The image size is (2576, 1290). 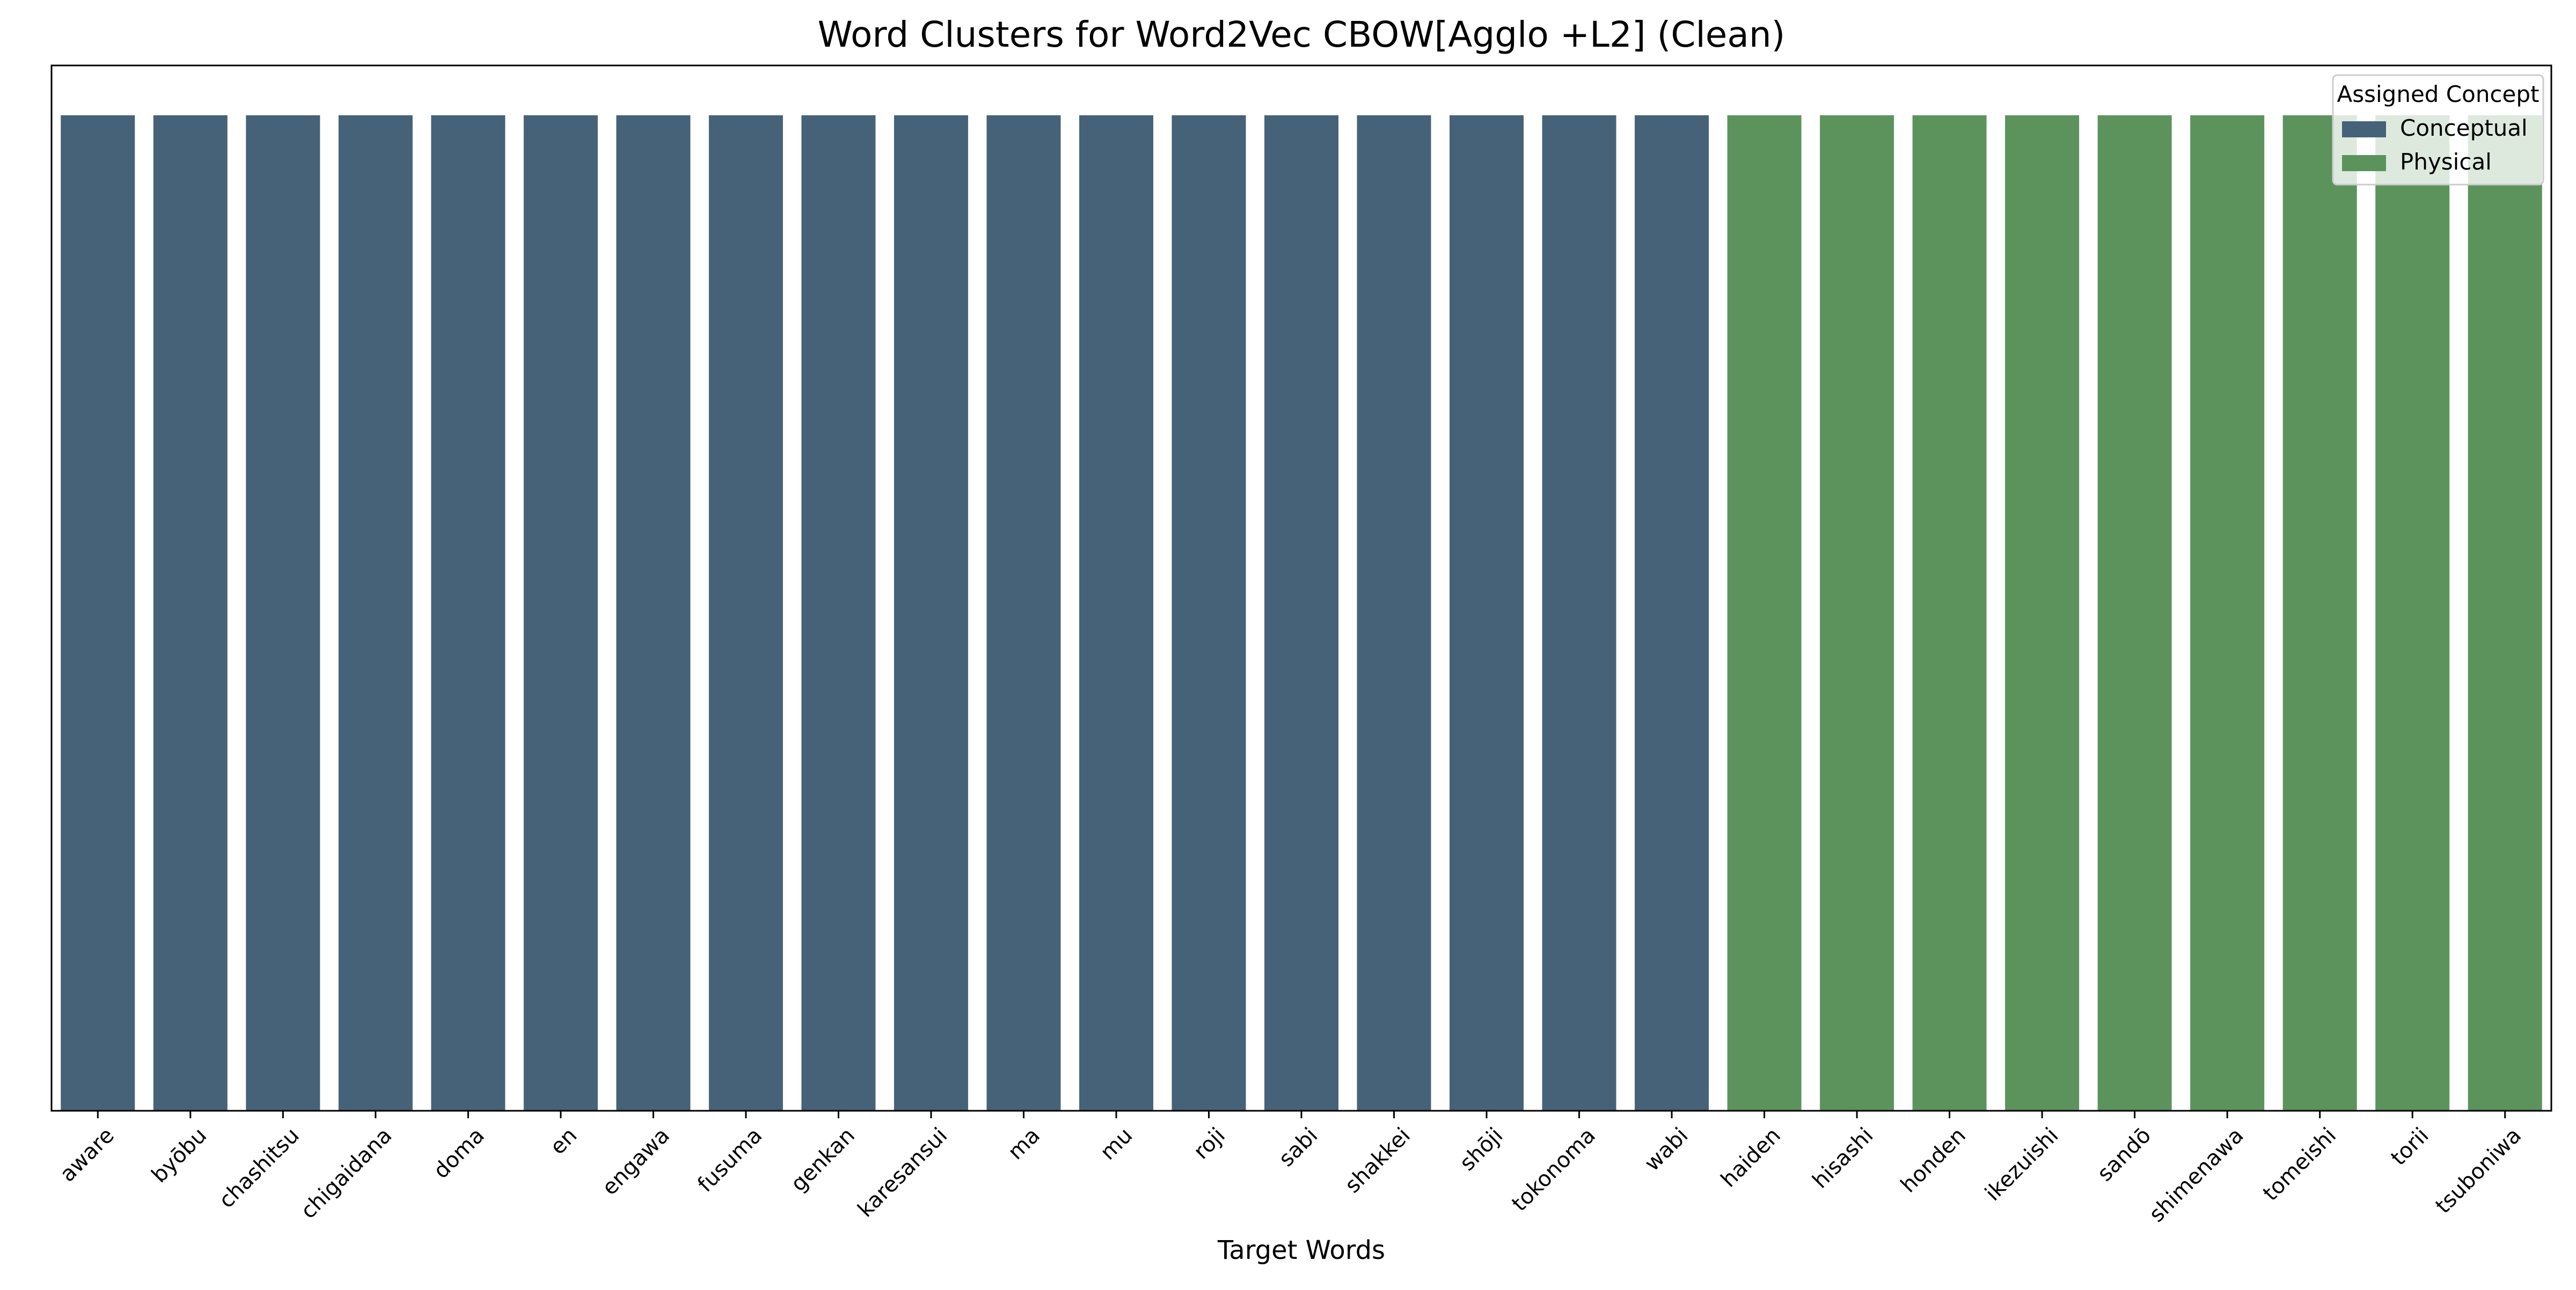 I want to click on legend: Assigned Concept Conceptual Physical, so click(x=2438, y=130).